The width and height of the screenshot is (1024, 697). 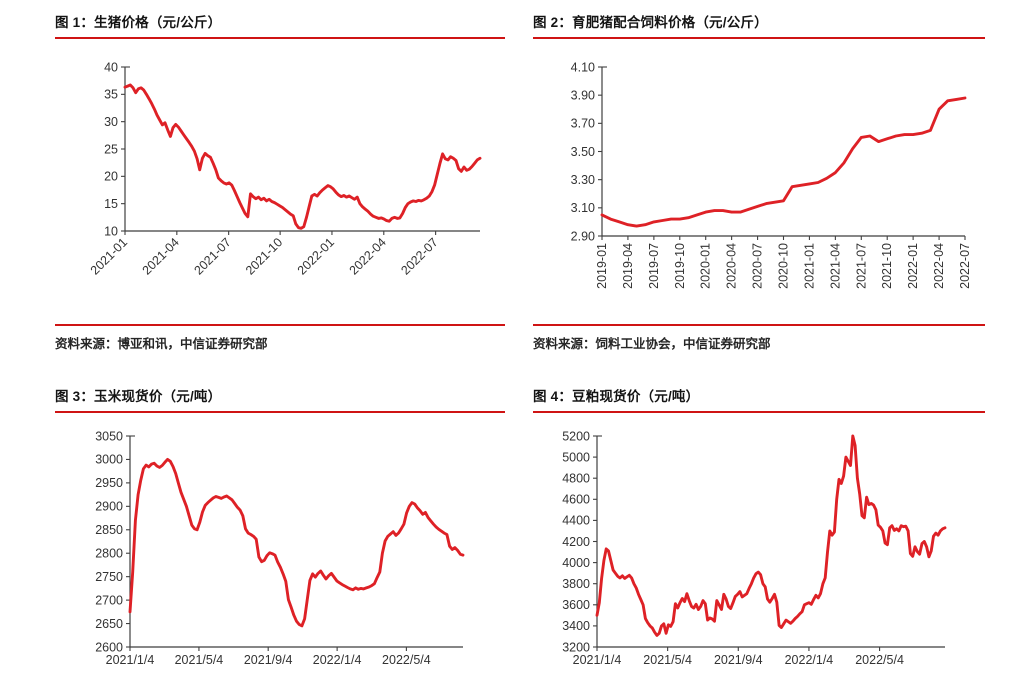 What do you see at coordinates (583, 180) in the screenshot?
I see `y-tick-label: 3.30` at bounding box center [583, 180].